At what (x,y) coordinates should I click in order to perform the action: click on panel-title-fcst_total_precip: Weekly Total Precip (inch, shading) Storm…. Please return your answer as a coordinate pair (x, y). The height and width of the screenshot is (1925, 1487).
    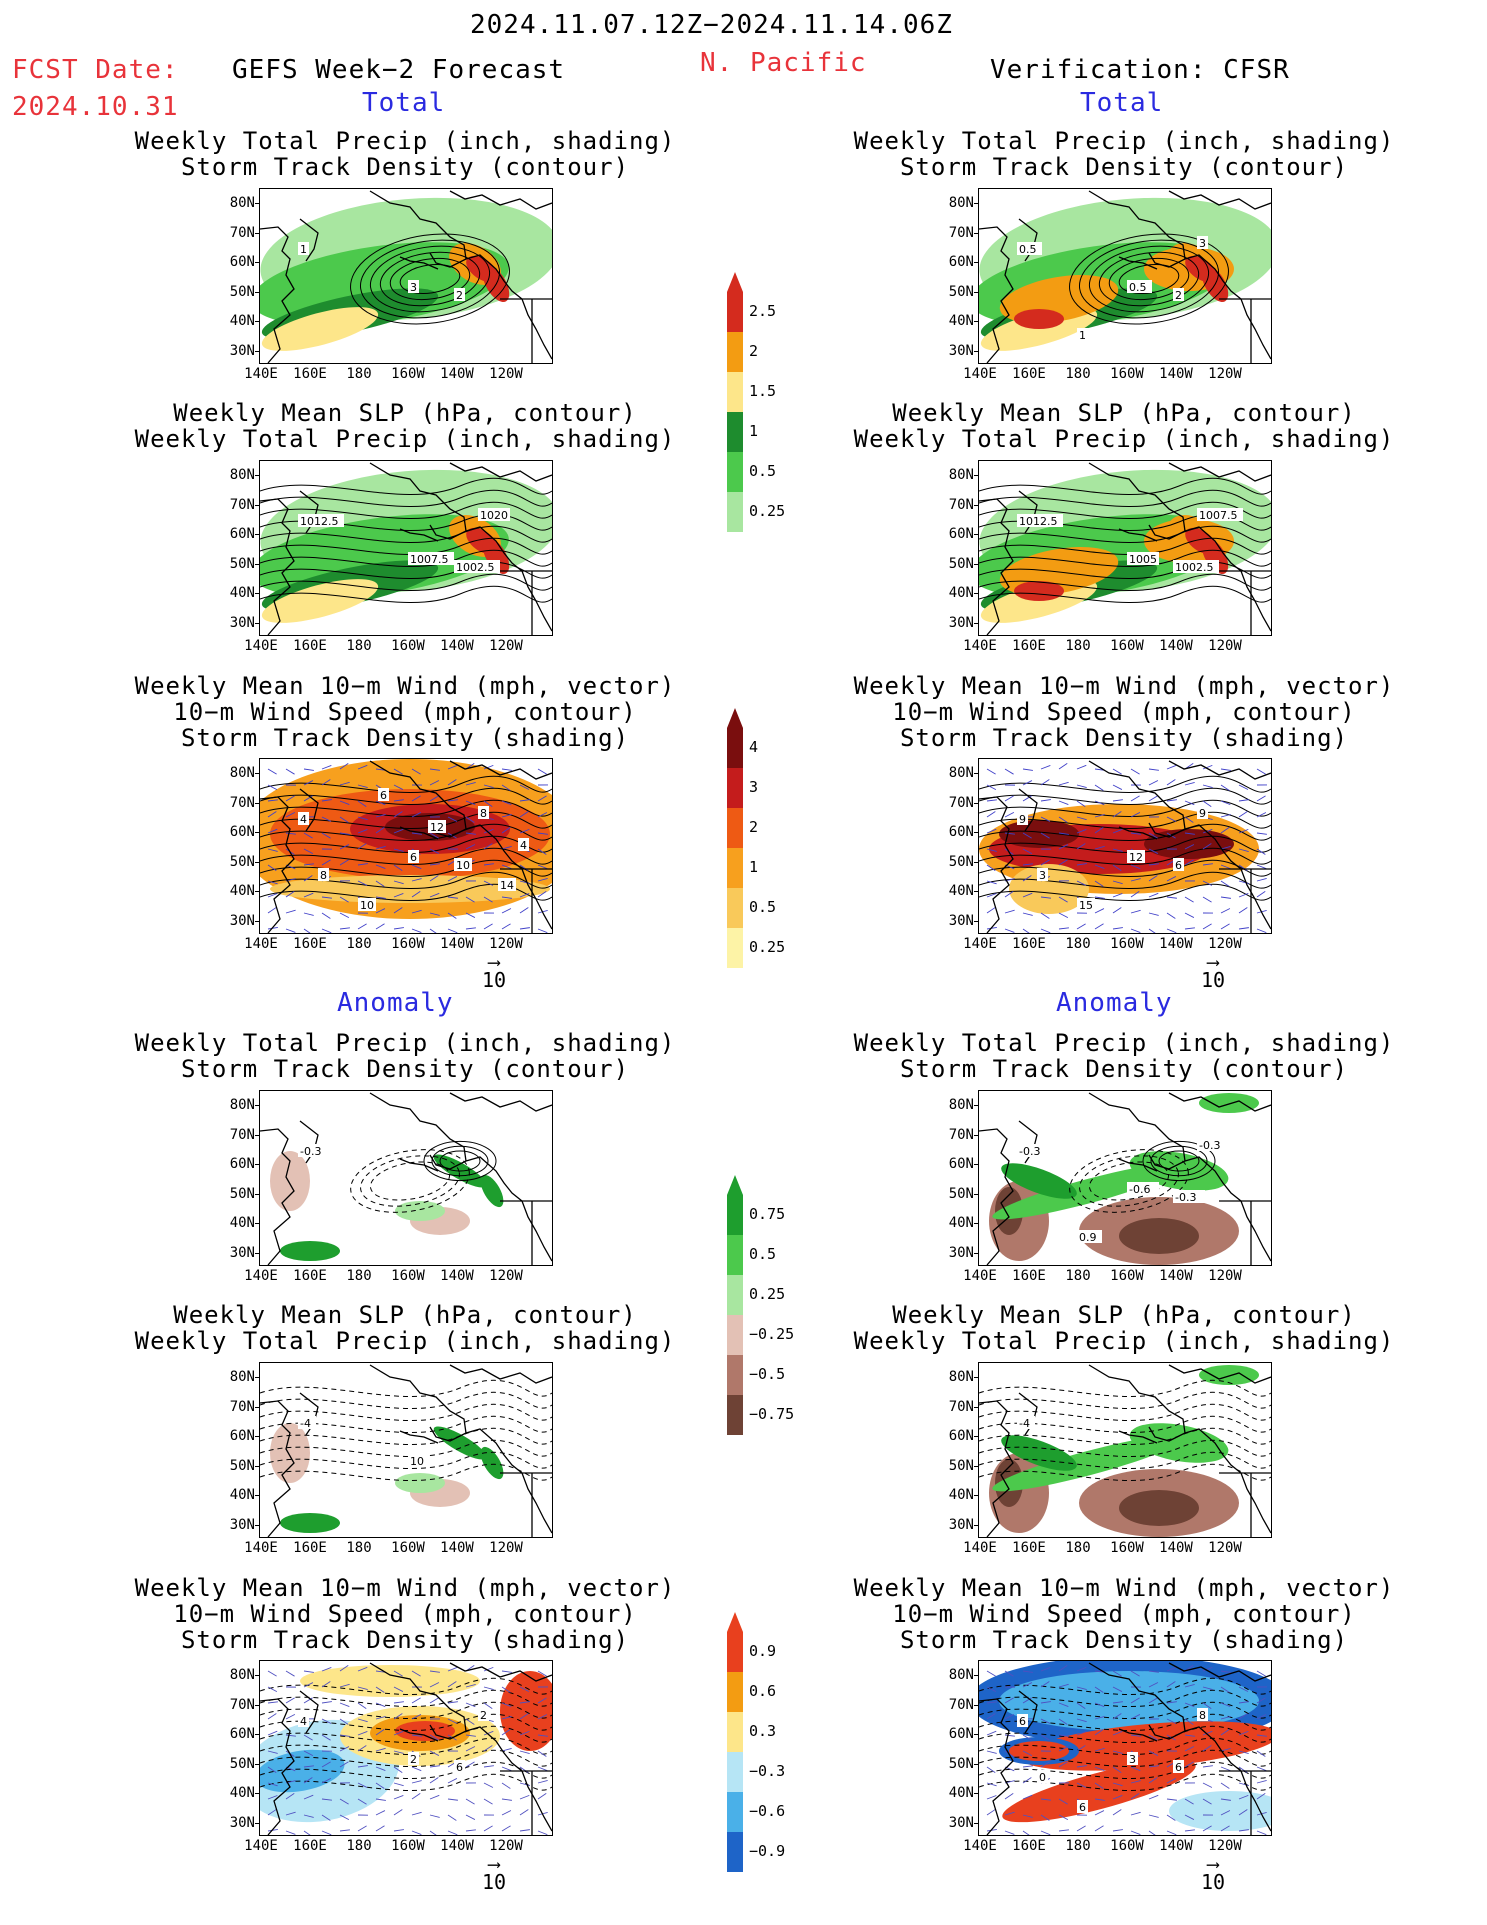
    Looking at the image, I should click on (405, 154).